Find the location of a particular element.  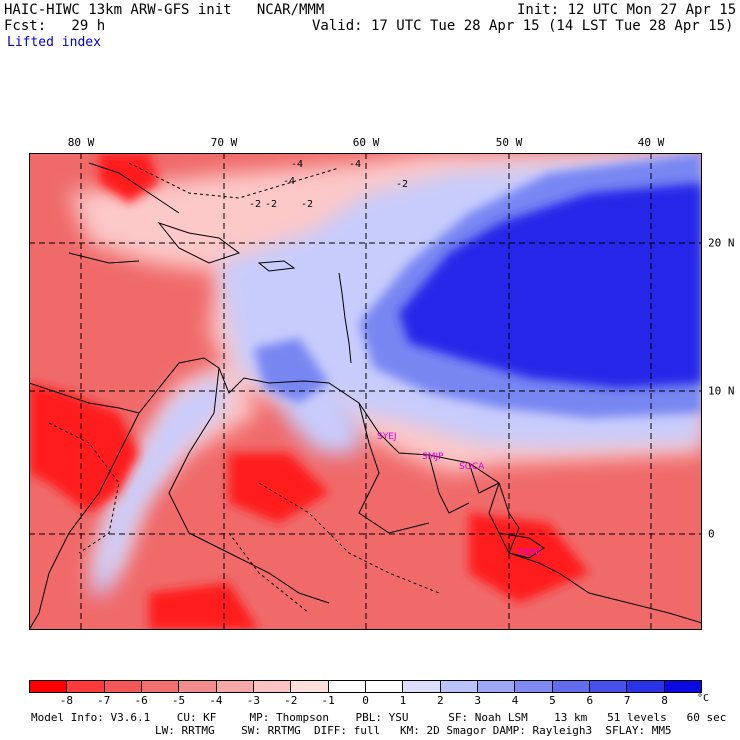

station-smjp: SMJP is located at coordinates (433, 457).